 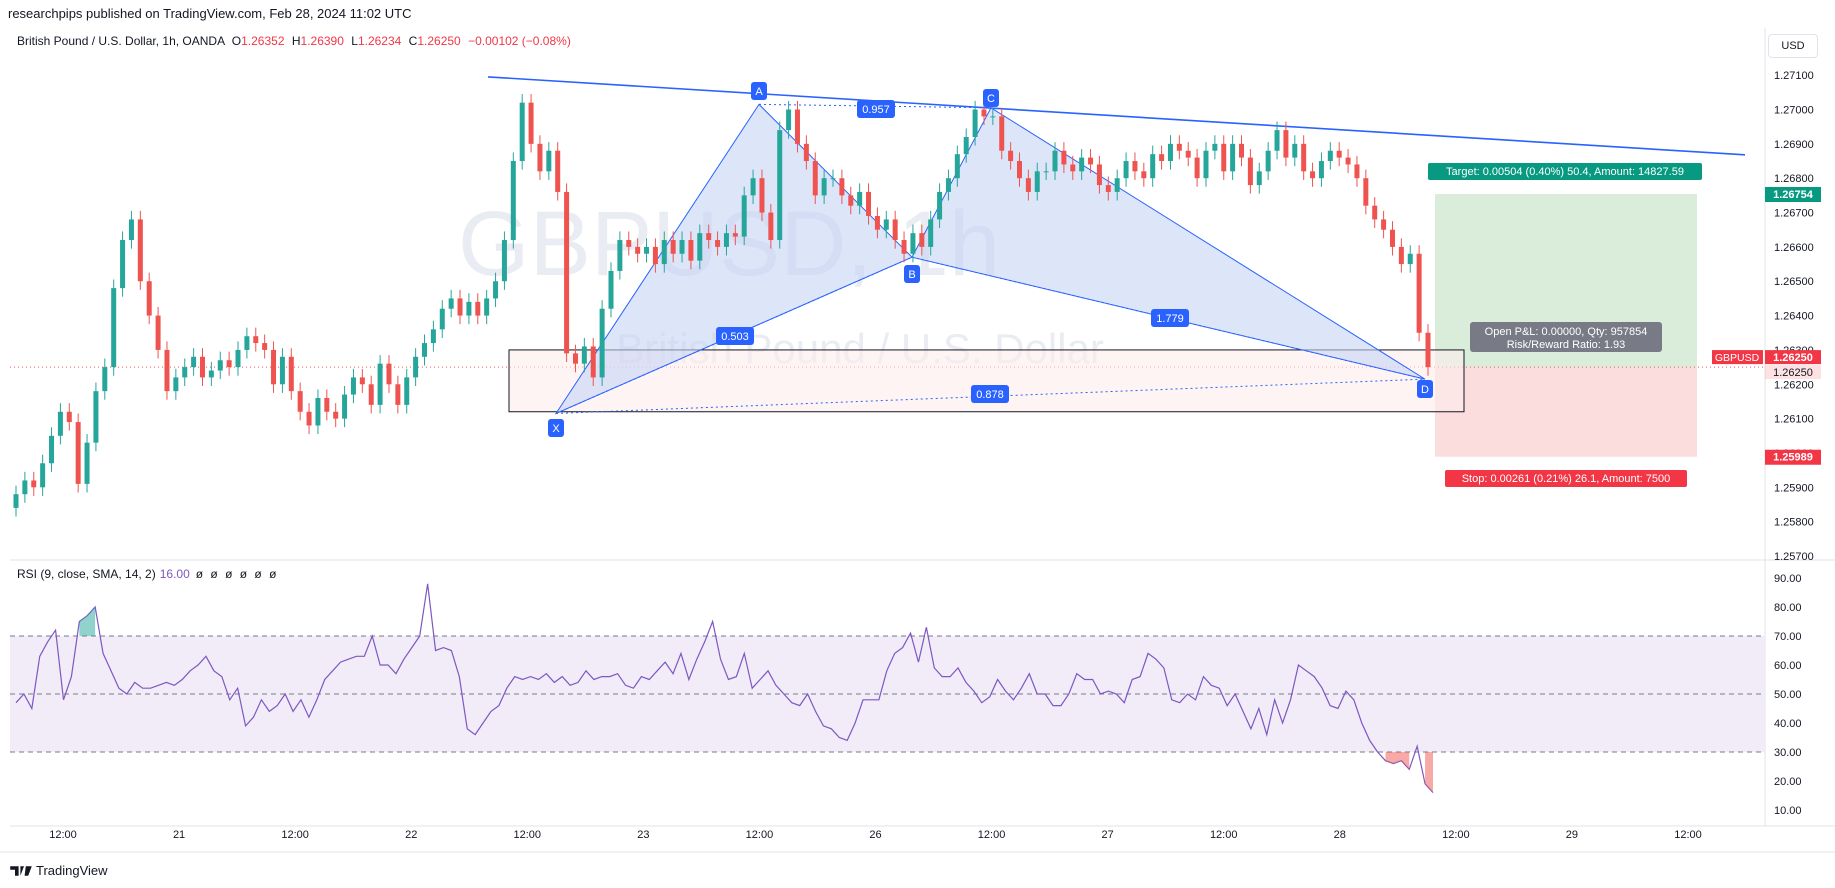 What do you see at coordinates (1565, 171) in the screenshot?
I see `target-label-bg` at bounding box center [1565, 171].